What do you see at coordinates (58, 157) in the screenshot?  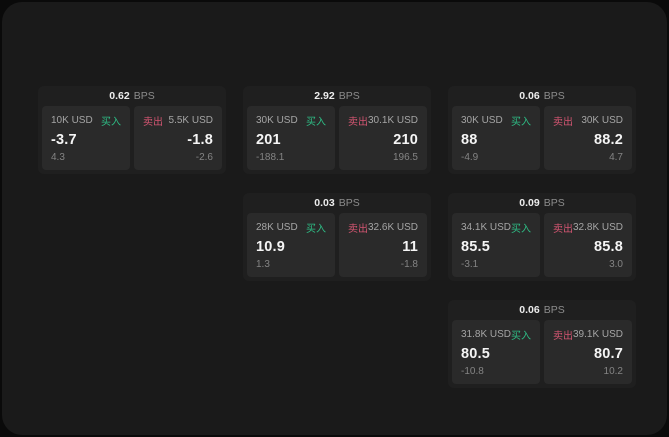 I see `buy-delta: 4.3` at bounding box center [58, 157].